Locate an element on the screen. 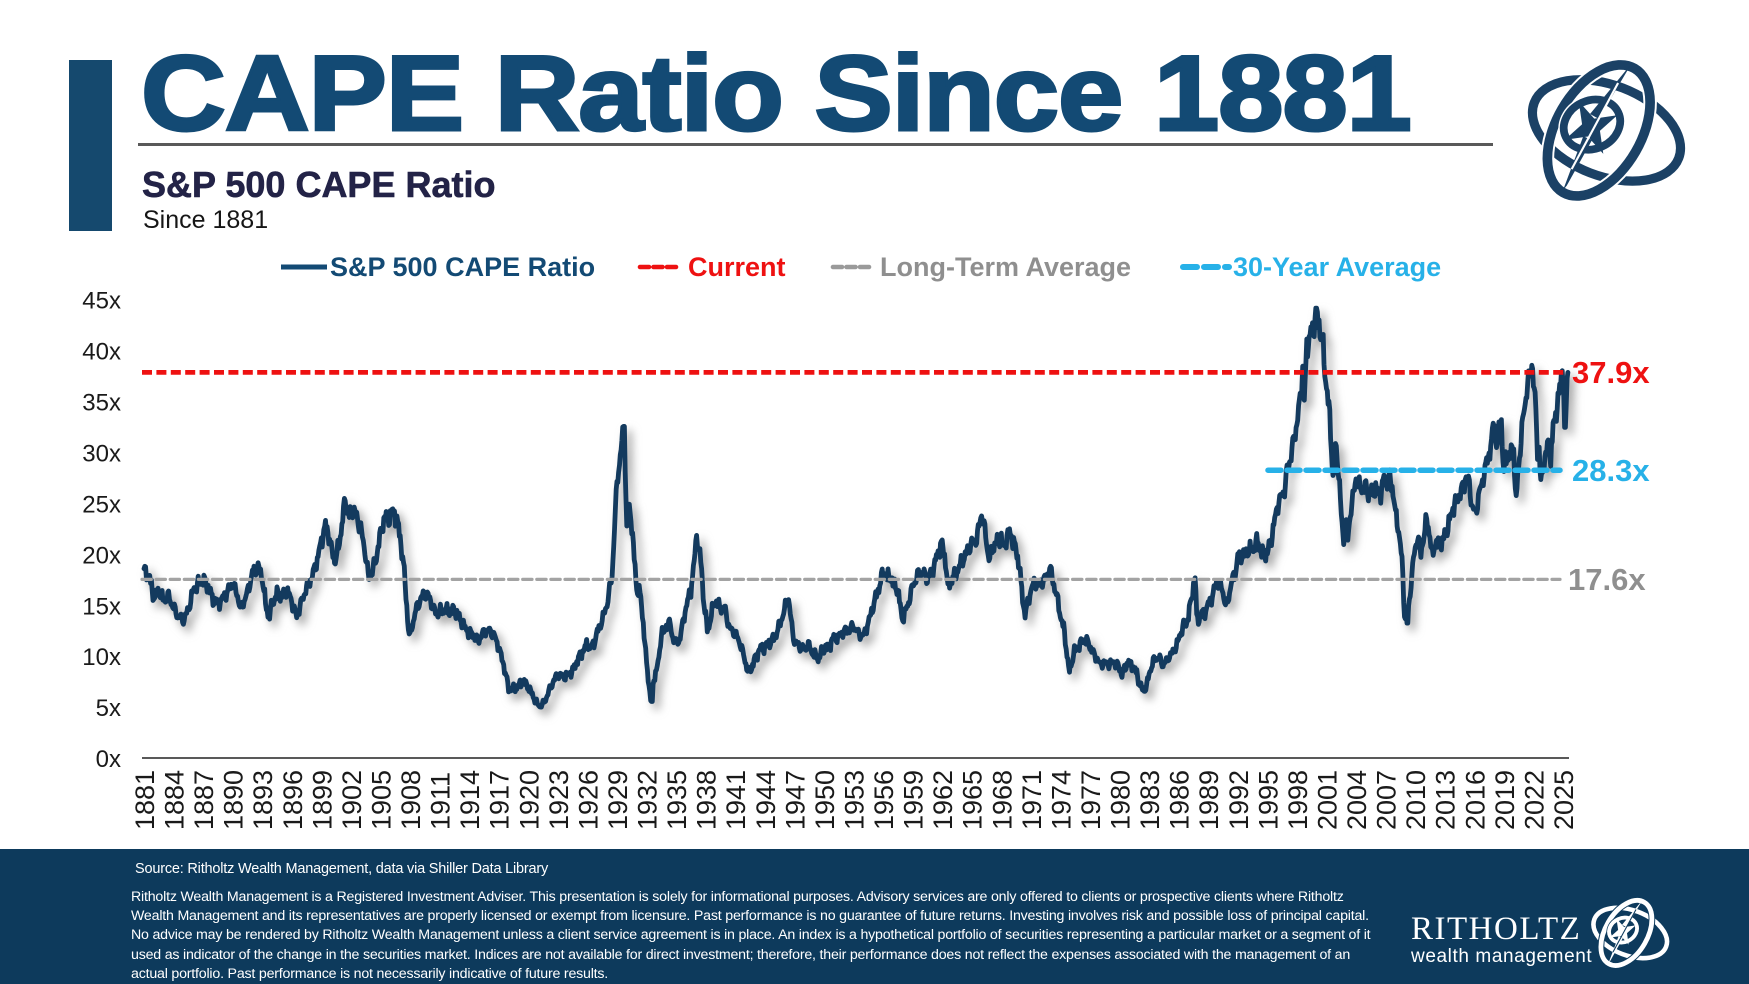 This screenshot has height=984, width=1749. svg-text: 1941 is located at coordinates (736, 800).